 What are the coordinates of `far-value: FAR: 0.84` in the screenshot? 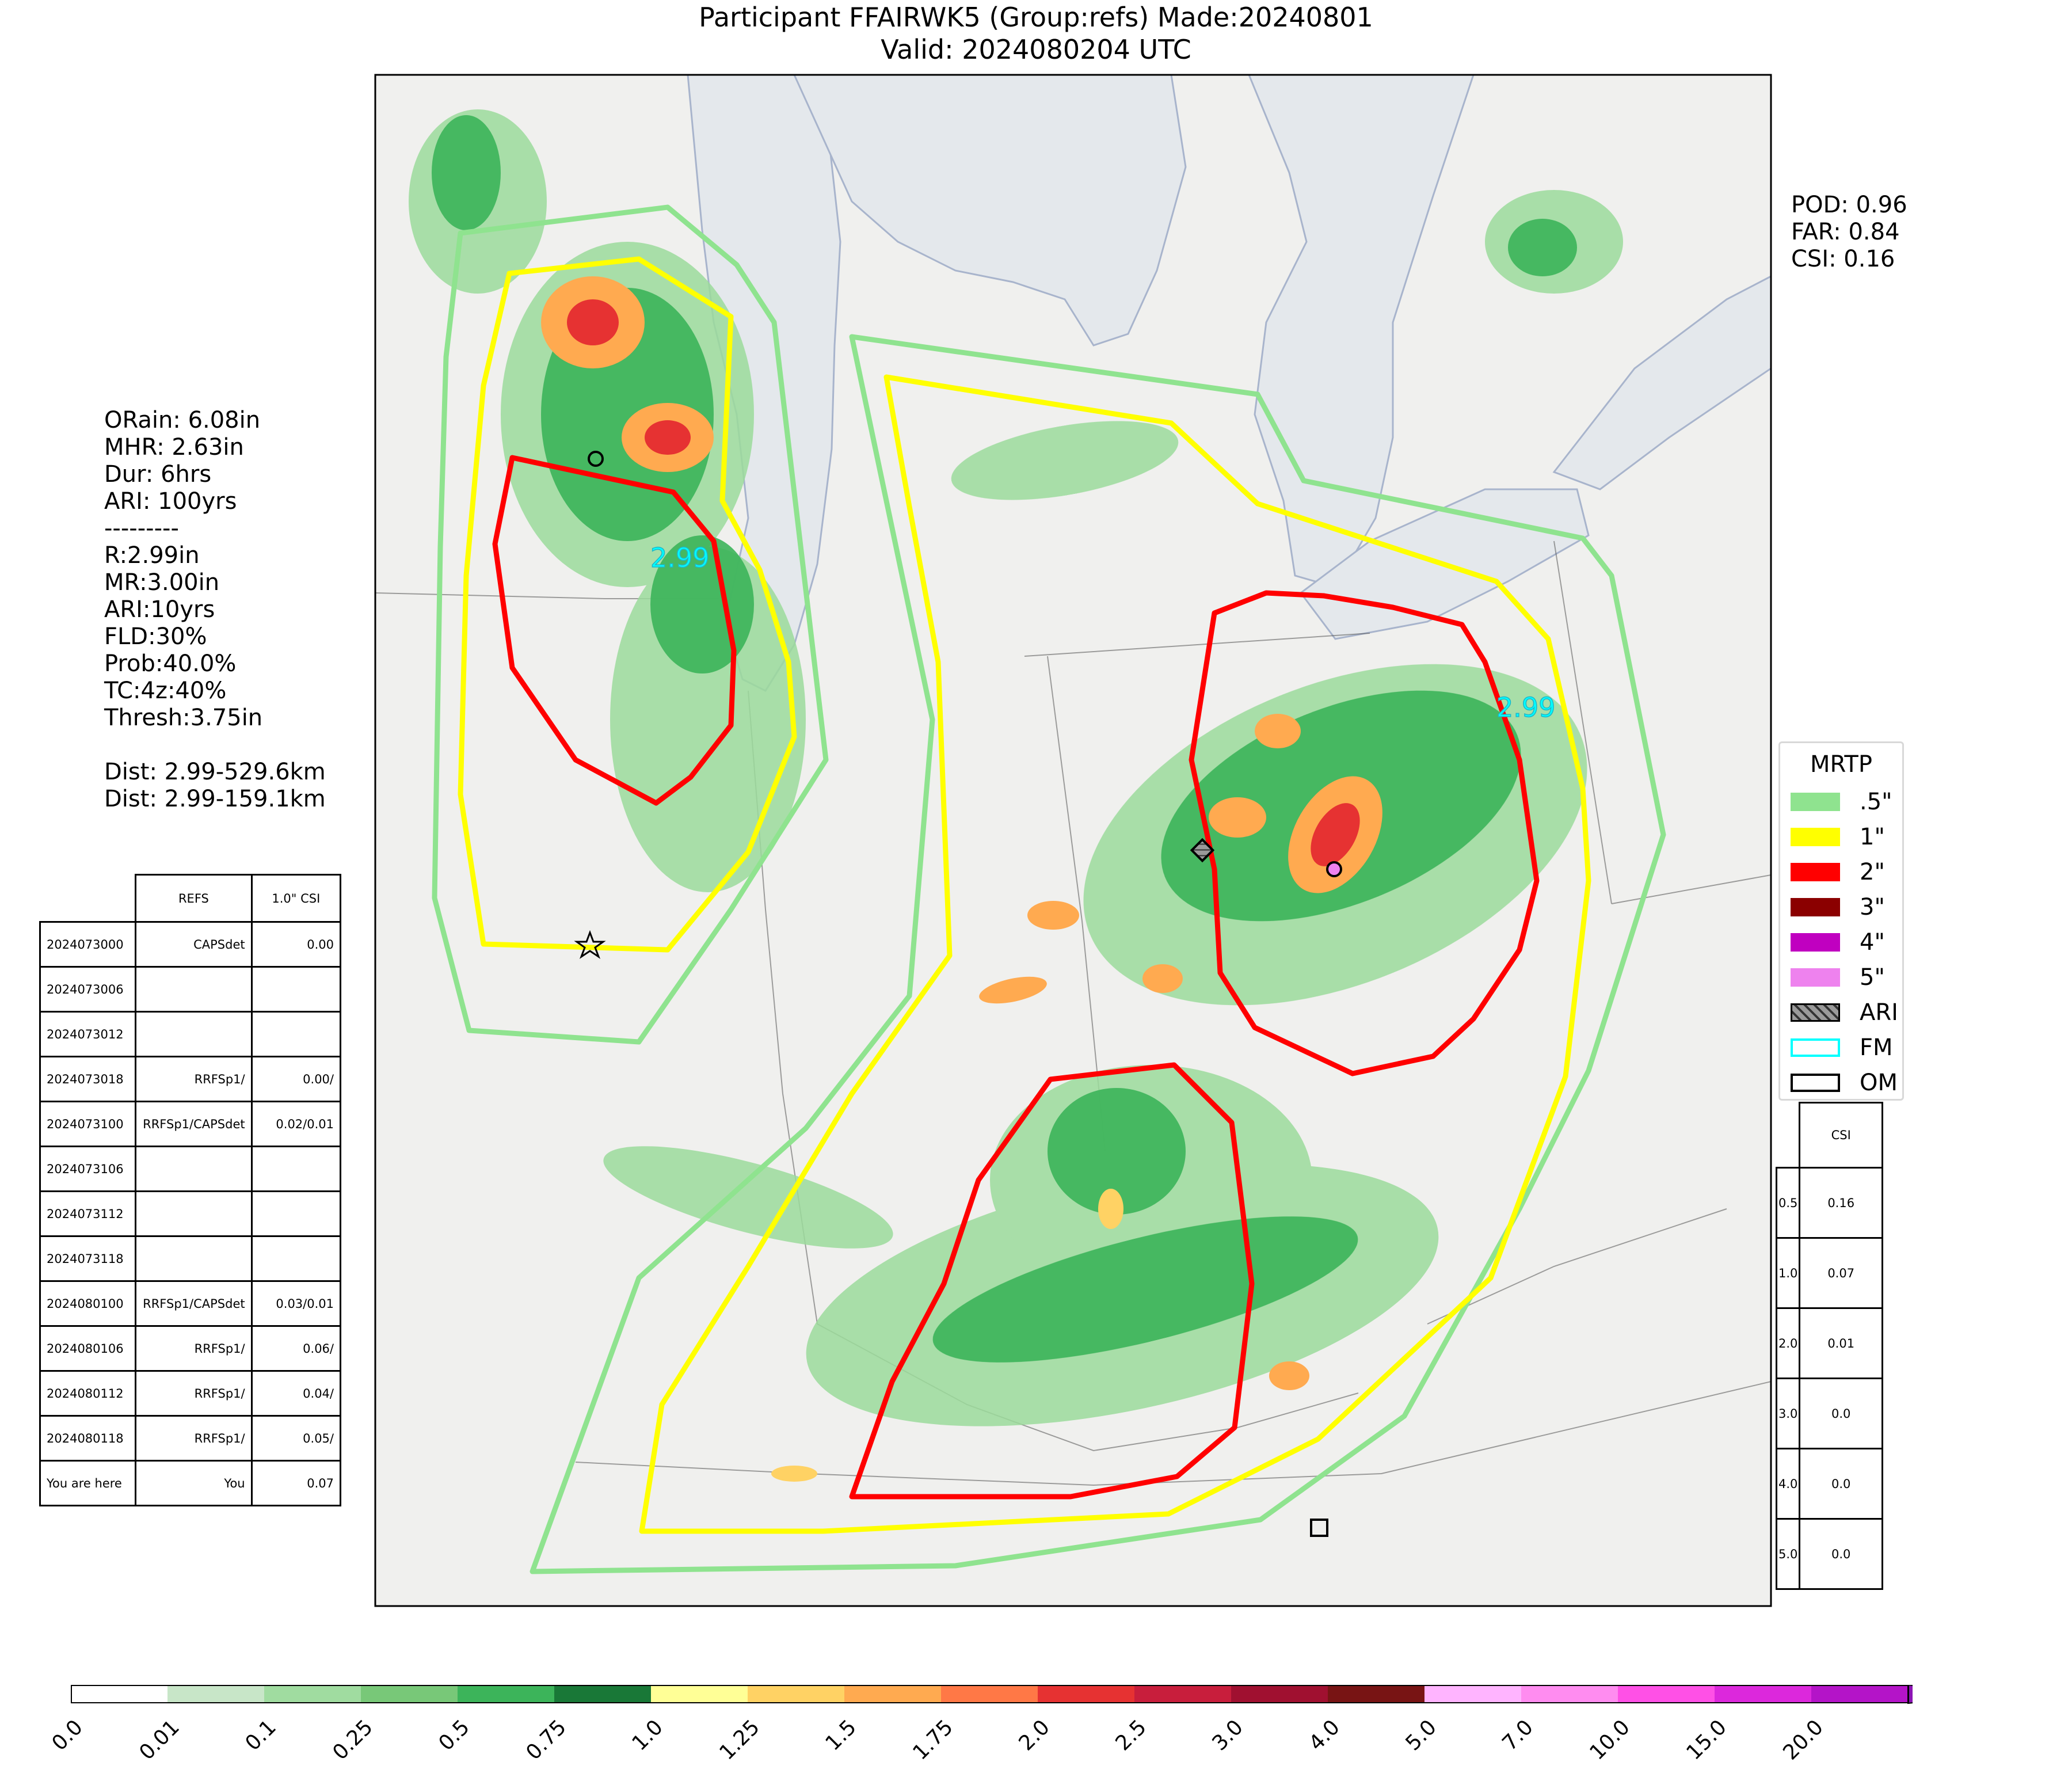 It's located at (1846, 232).